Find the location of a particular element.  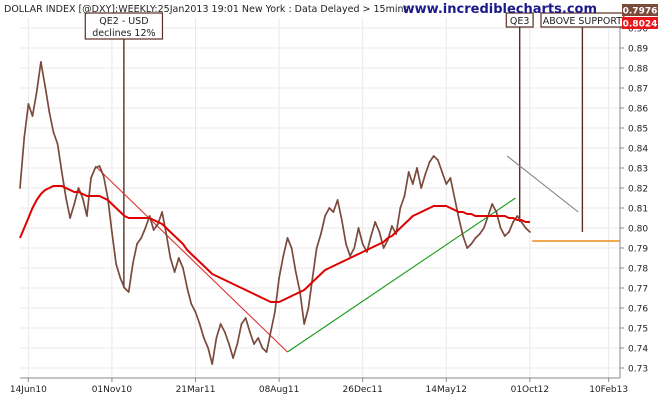

y-tick-label: 0.76 is located at coordinates (638, 310).